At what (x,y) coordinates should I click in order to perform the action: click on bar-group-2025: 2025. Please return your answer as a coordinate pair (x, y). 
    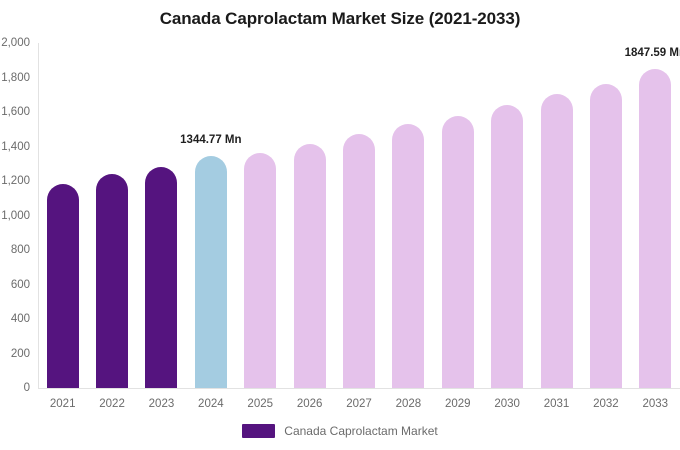
    Looking at the image, I should click on (260, 226).